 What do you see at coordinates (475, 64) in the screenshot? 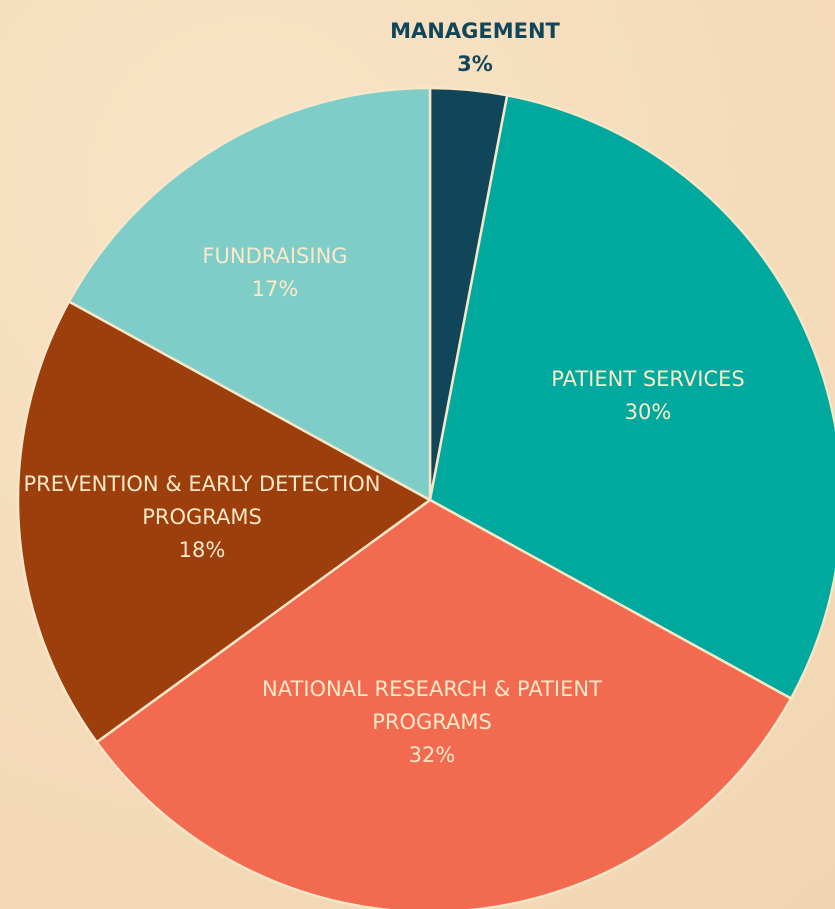
I see `value-label: 3%` at bounding box center [475, 64].